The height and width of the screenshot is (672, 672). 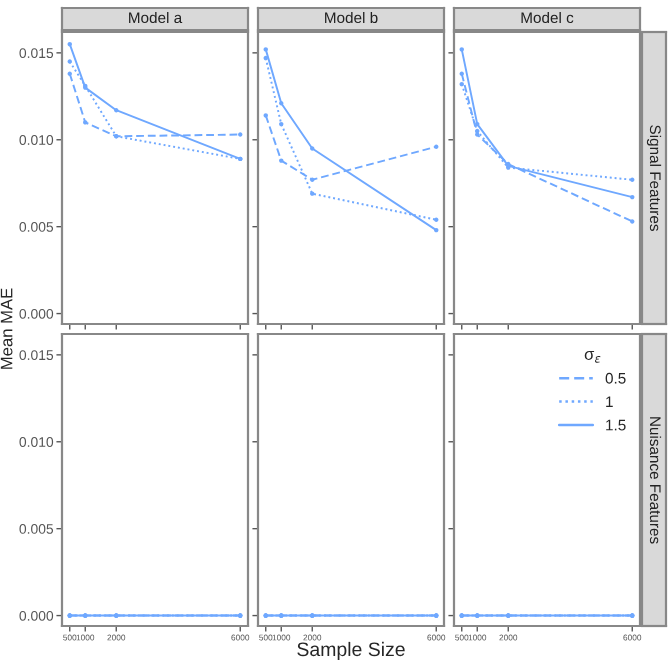 I want to click on legend-title: σ$_{ε}$, so click(x=592, y=356).